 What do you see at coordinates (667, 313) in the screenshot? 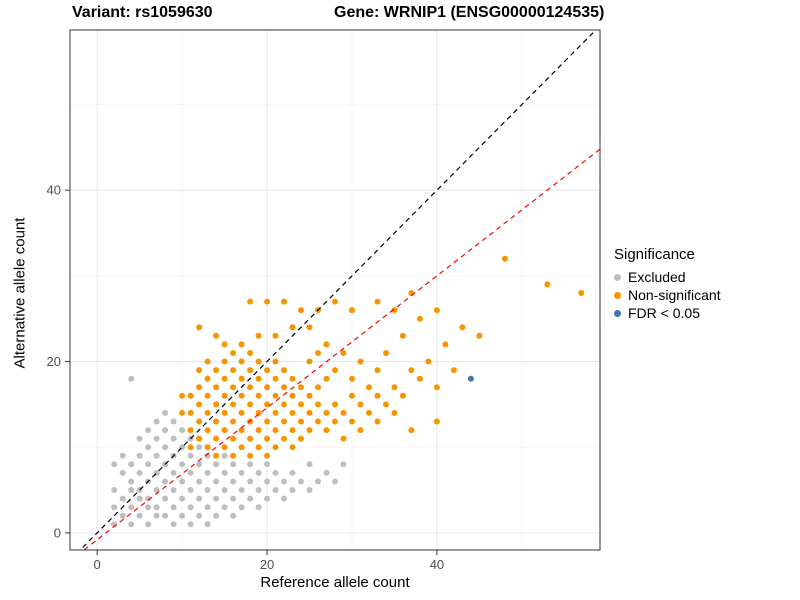
I see `legend-item-fdr: FDR < 0.05` at bounding box center [667, 313].